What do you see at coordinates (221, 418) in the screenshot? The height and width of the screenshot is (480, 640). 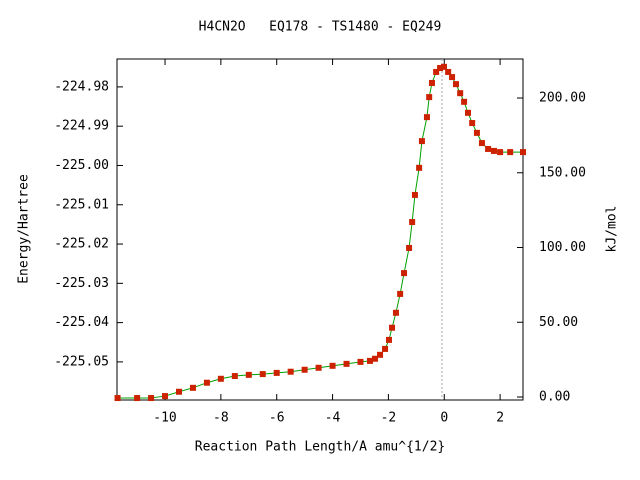 I see `x-tick-label: -8` at bounding box center [221, 418].